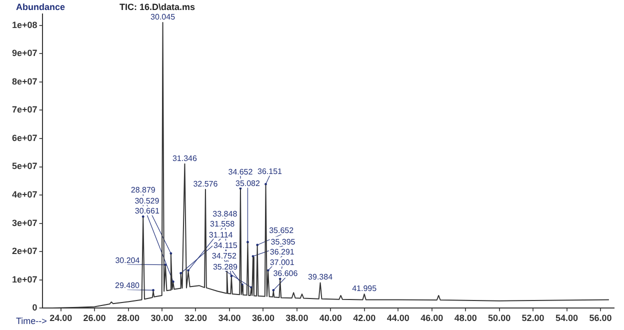 This screenshot has height=330, width=624. I want to click on annotation: 30.529, so click(147, 201).